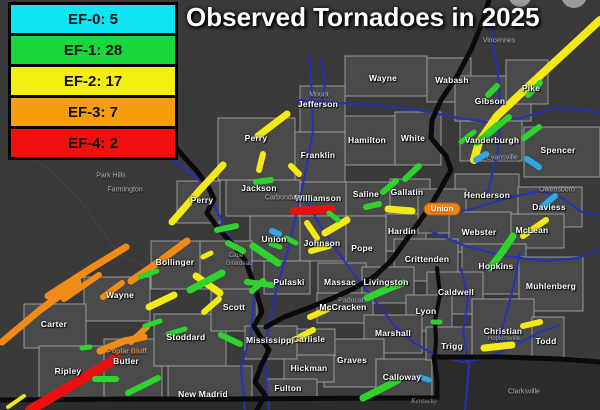 The width and height of the screenshot is (600, 410). I want to click on legend-row-ef3: EF-3: 7, so click(93, 113).